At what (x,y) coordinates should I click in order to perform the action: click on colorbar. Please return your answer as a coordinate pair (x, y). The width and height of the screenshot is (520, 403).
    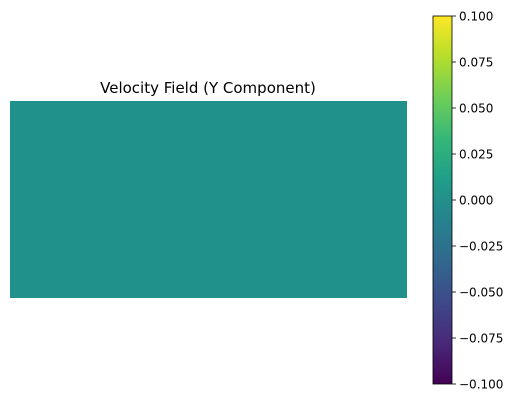
    Looking at the image, I should click on (442, 200).